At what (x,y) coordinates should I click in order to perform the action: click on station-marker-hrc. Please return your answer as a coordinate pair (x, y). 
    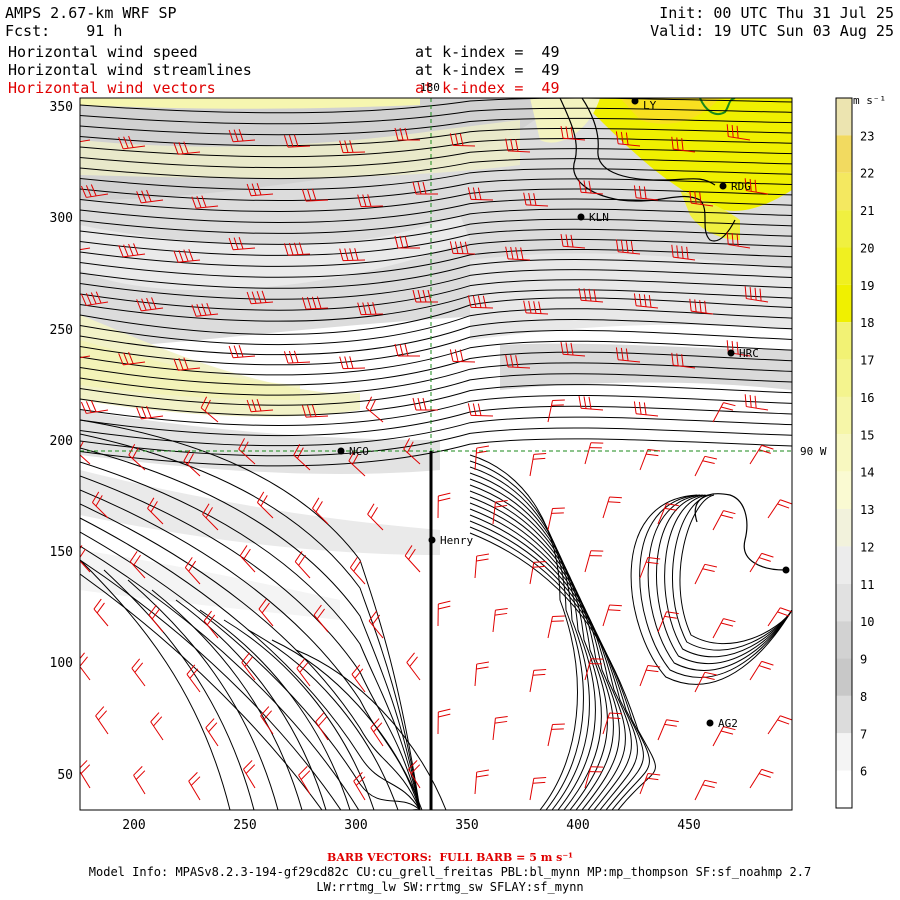
    Looking at the image, I should click on (731, 353).